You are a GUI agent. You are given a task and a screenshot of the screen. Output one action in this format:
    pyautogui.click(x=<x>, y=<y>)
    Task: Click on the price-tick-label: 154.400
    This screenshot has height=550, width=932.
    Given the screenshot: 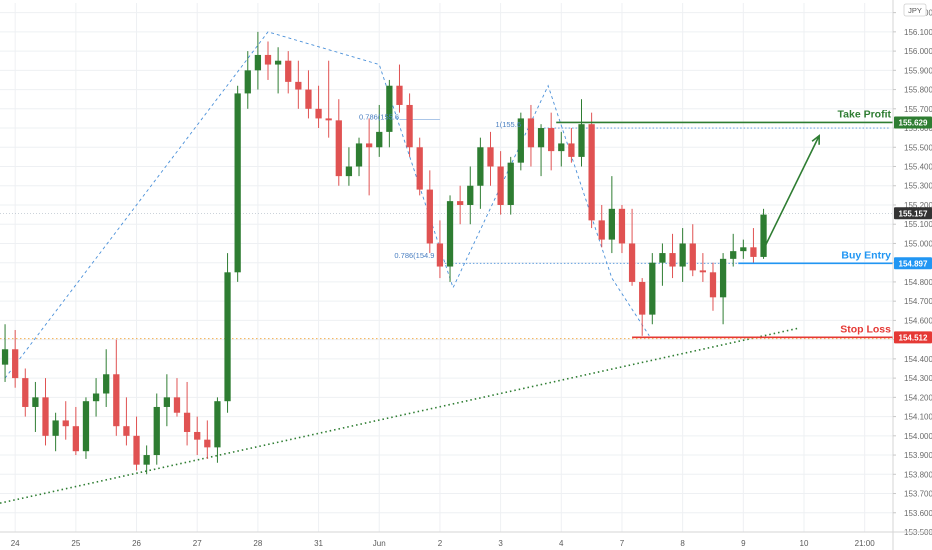 What is the action you would take?
    pyautogui.click(x=918, y=359)
    